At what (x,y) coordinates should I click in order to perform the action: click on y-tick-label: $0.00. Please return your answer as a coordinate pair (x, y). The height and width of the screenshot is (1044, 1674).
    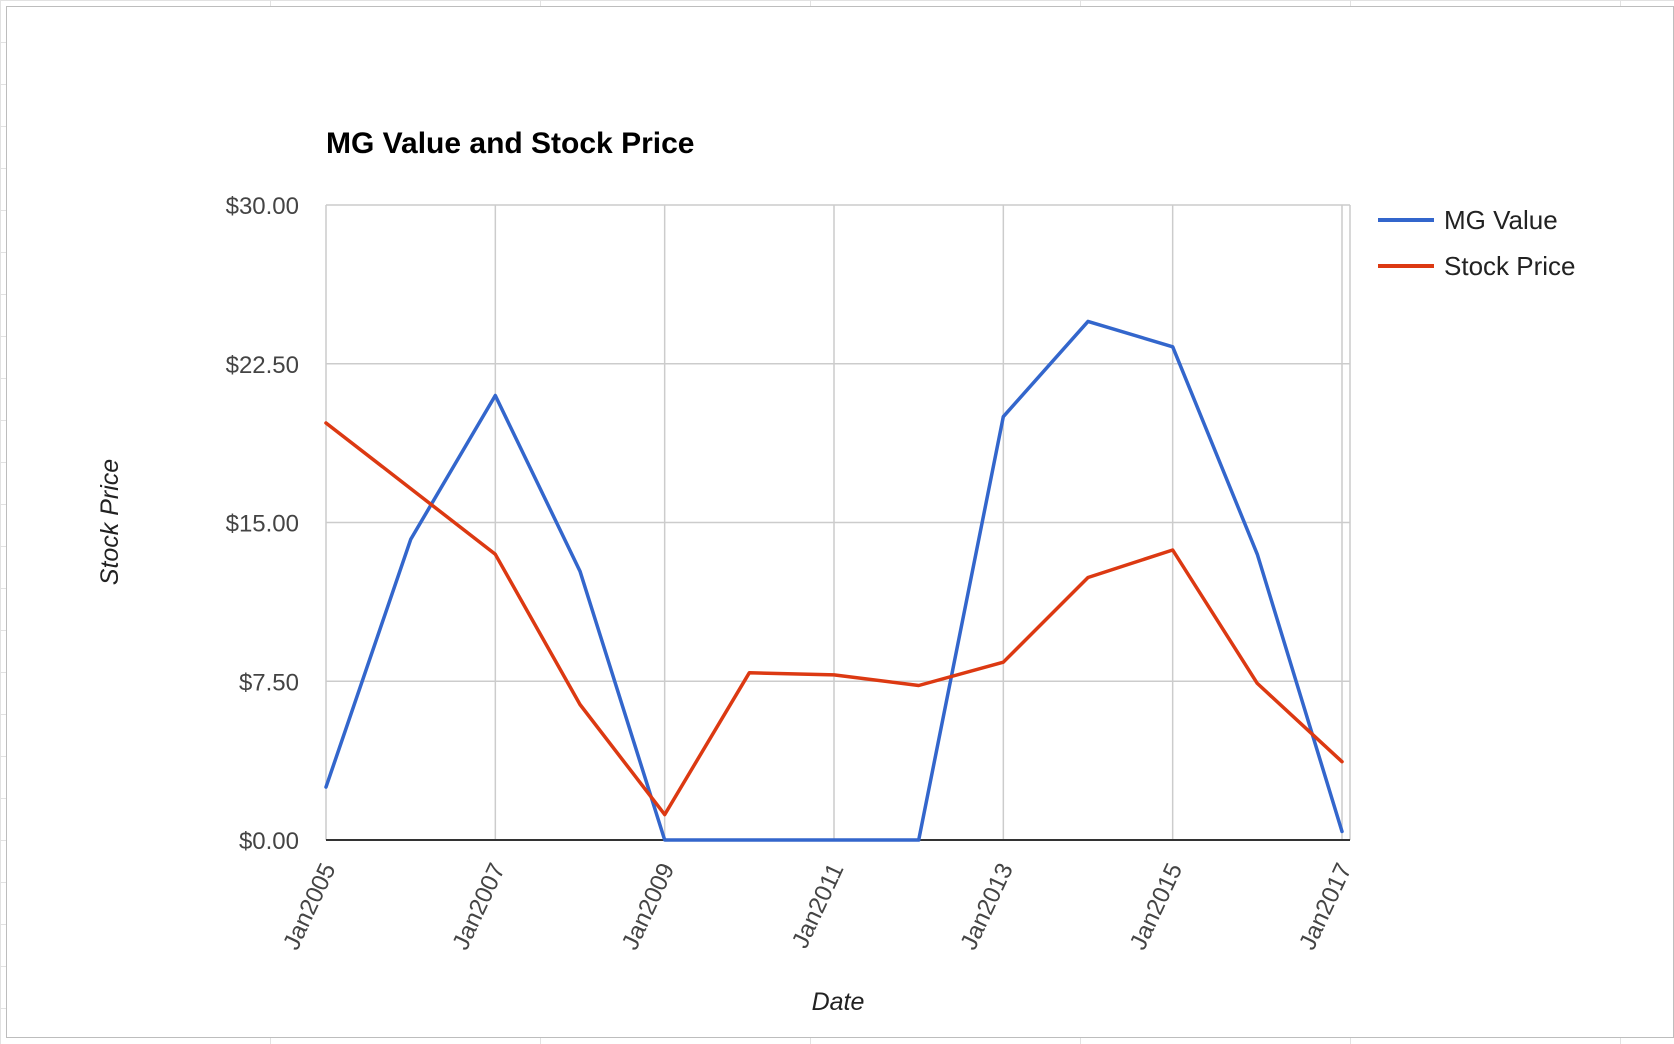
    Looking at the image, I should click on (269, 841).